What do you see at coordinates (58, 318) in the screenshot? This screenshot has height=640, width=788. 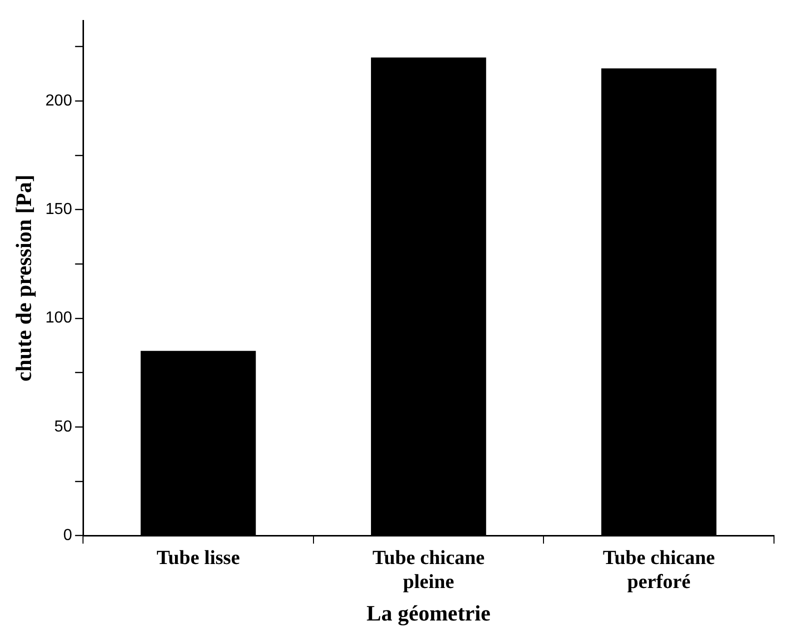 I see `y-tick-label: 100` at bounding box center [58, 318].